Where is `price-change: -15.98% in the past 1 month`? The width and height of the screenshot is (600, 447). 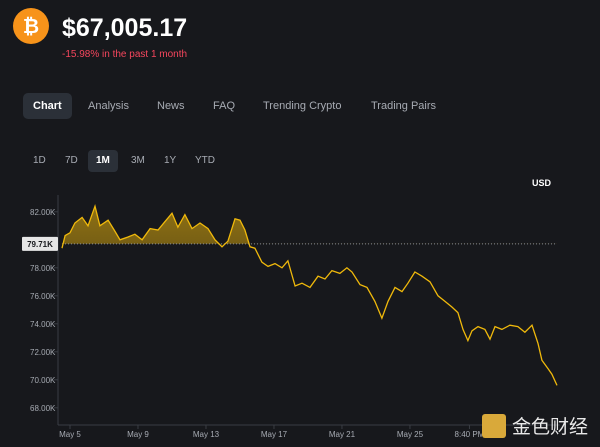 price-change: -15.98% in the past 1 month is located at coordinates (125, 54).